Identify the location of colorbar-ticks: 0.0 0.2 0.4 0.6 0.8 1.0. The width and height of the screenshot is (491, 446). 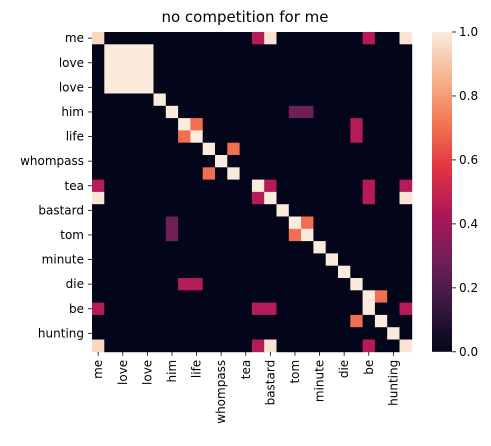
(465, 192).